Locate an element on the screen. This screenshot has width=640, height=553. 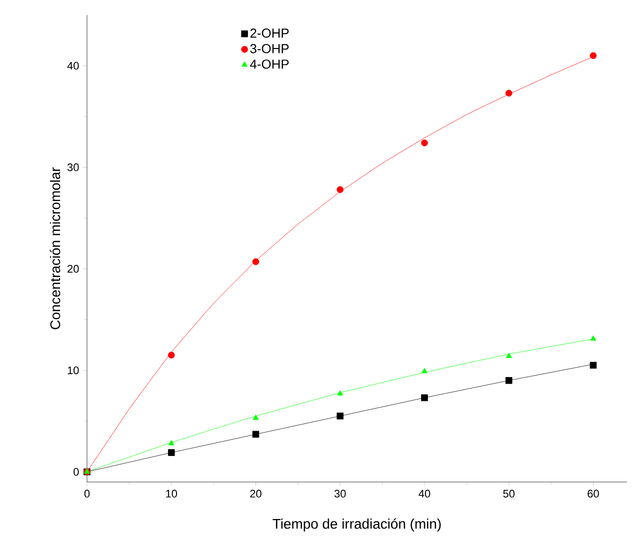
y-tick-label: 0 is located at coordinates (76, 472).